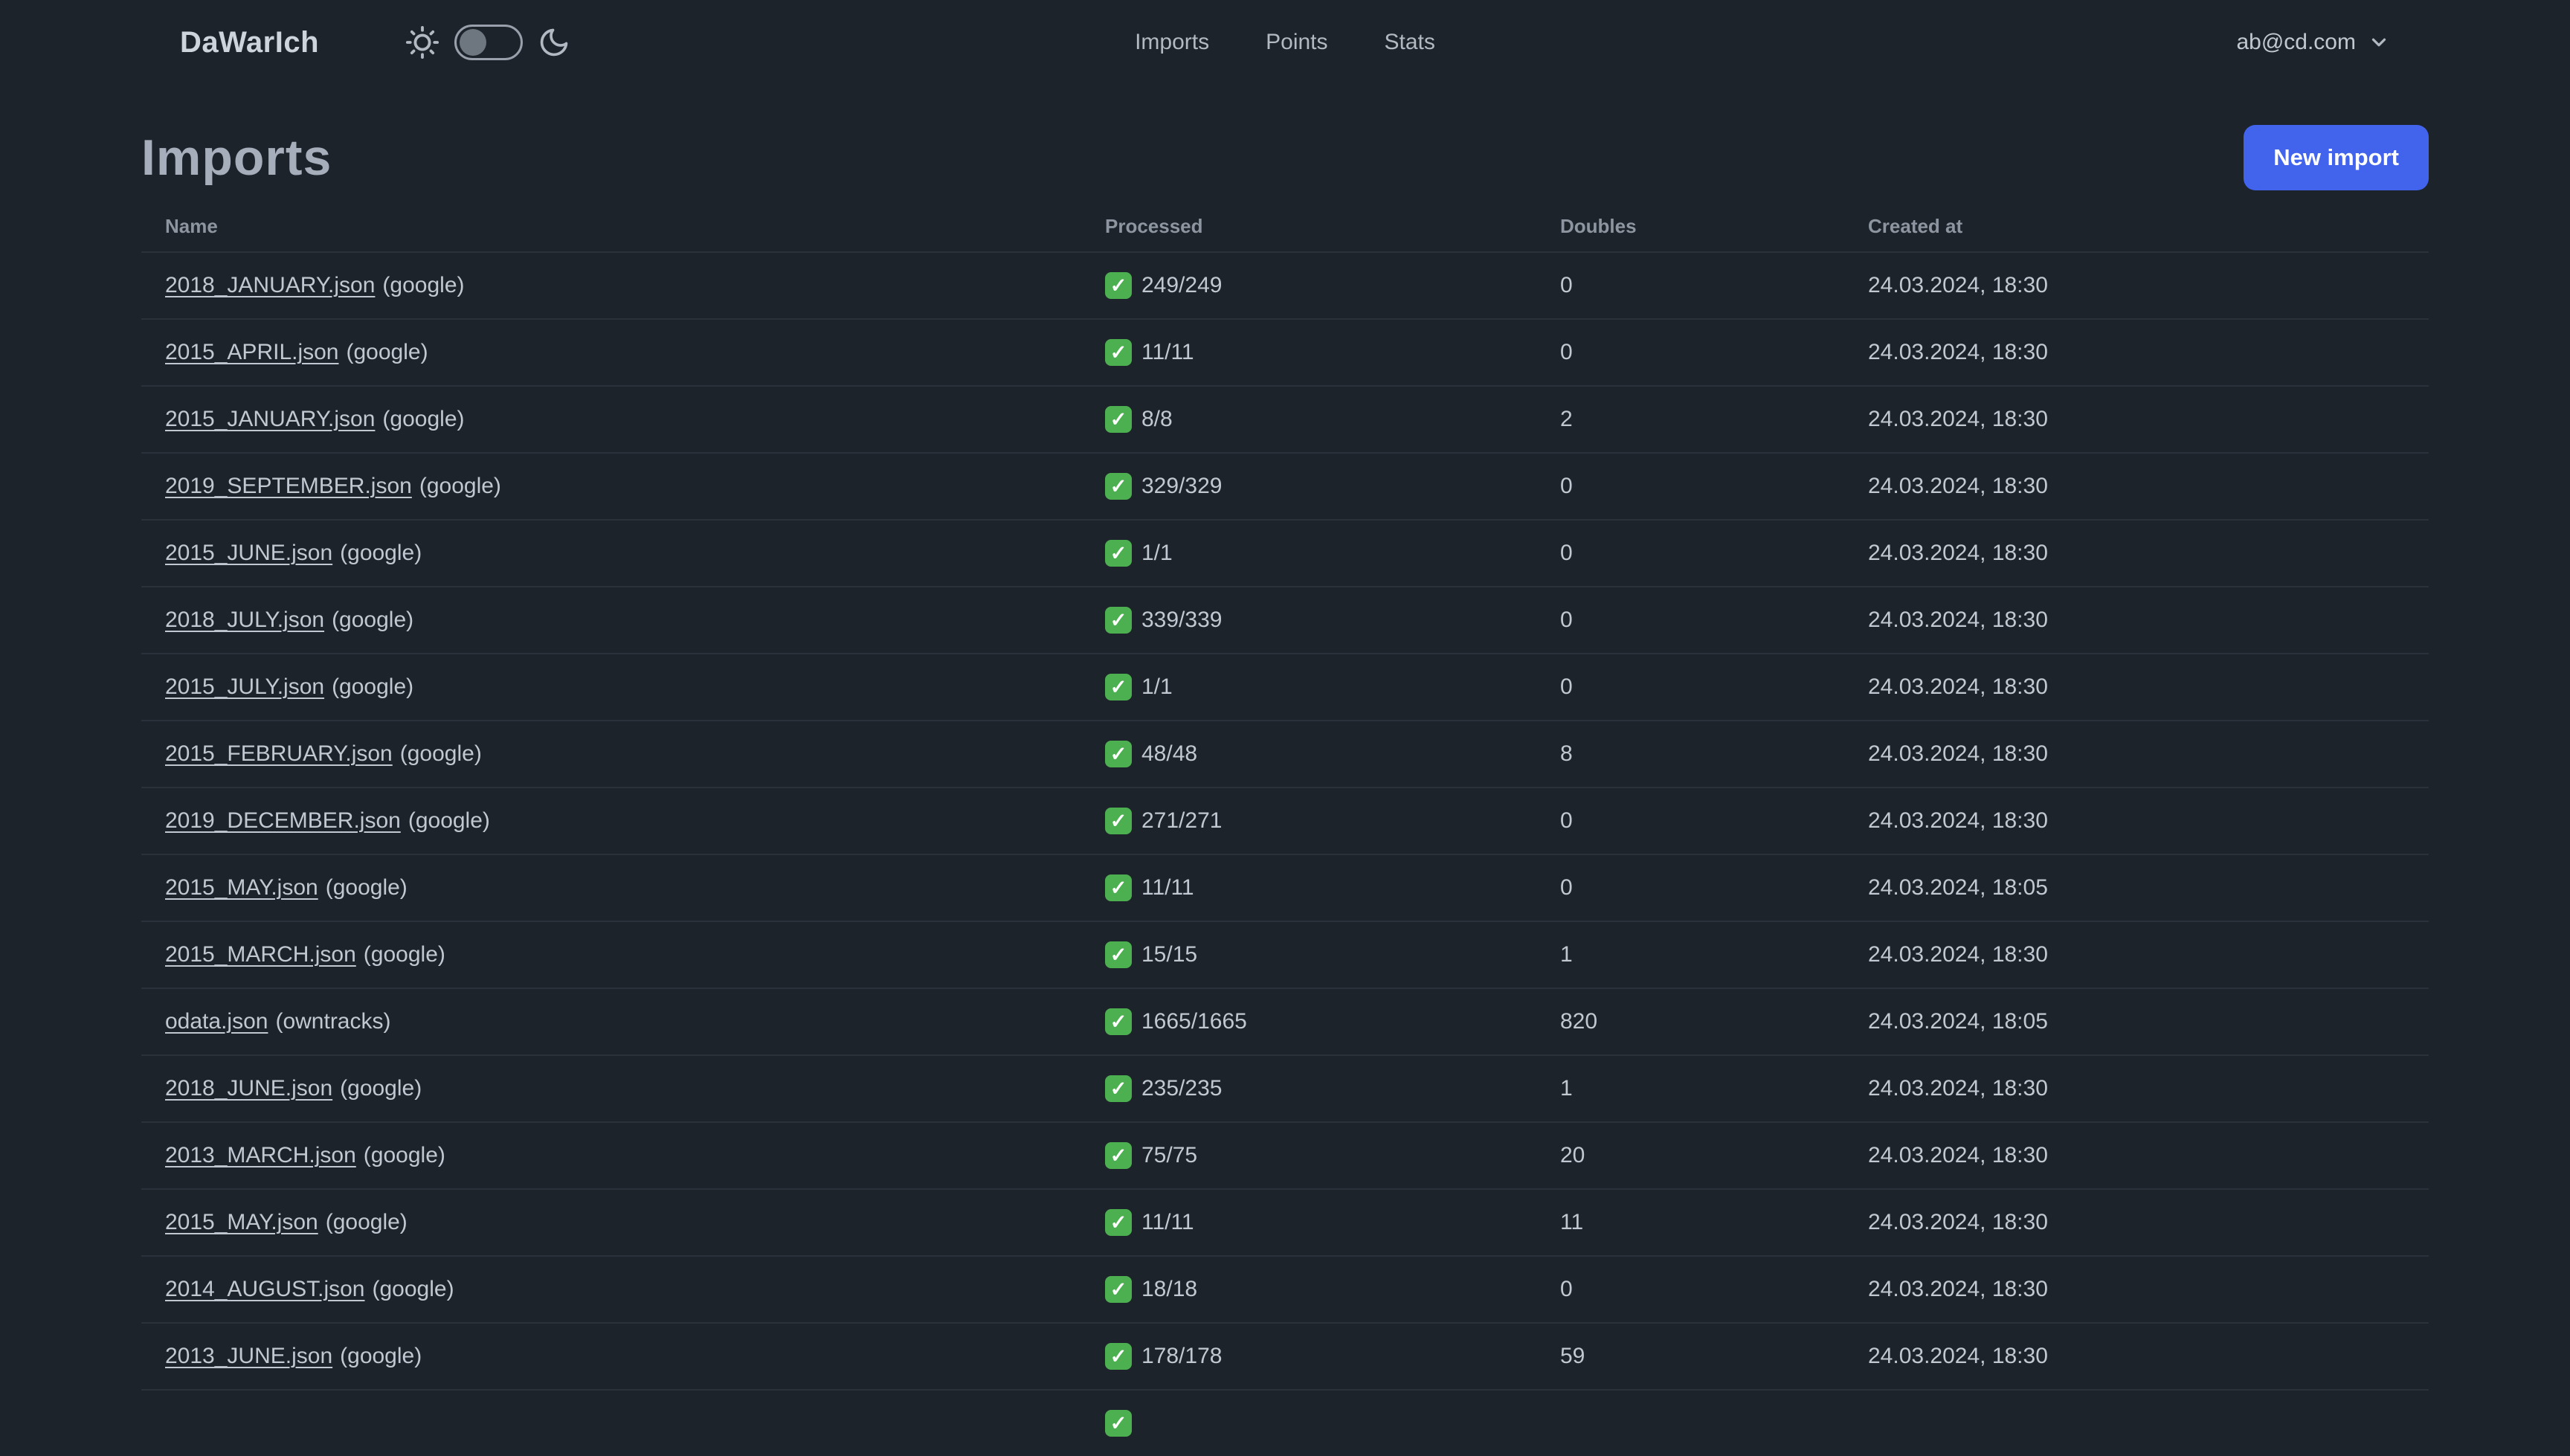  I want to click on moon-icon, so click(554, 42).